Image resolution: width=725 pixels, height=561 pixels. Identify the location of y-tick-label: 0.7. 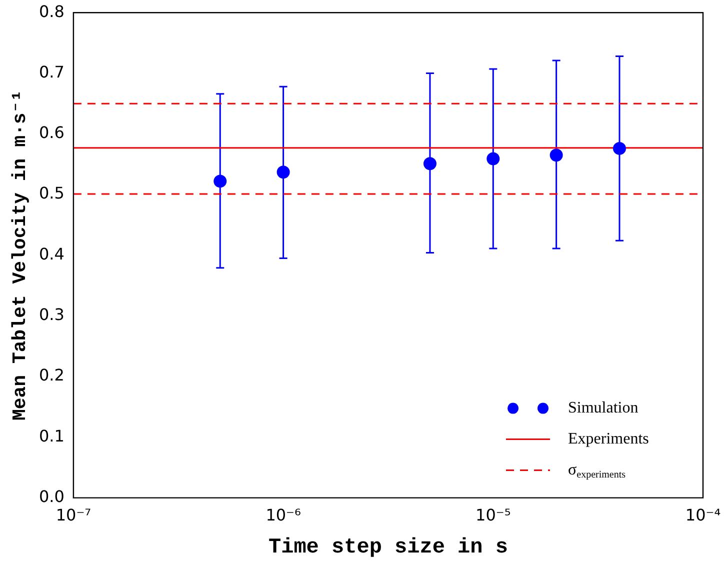
(51, 72).